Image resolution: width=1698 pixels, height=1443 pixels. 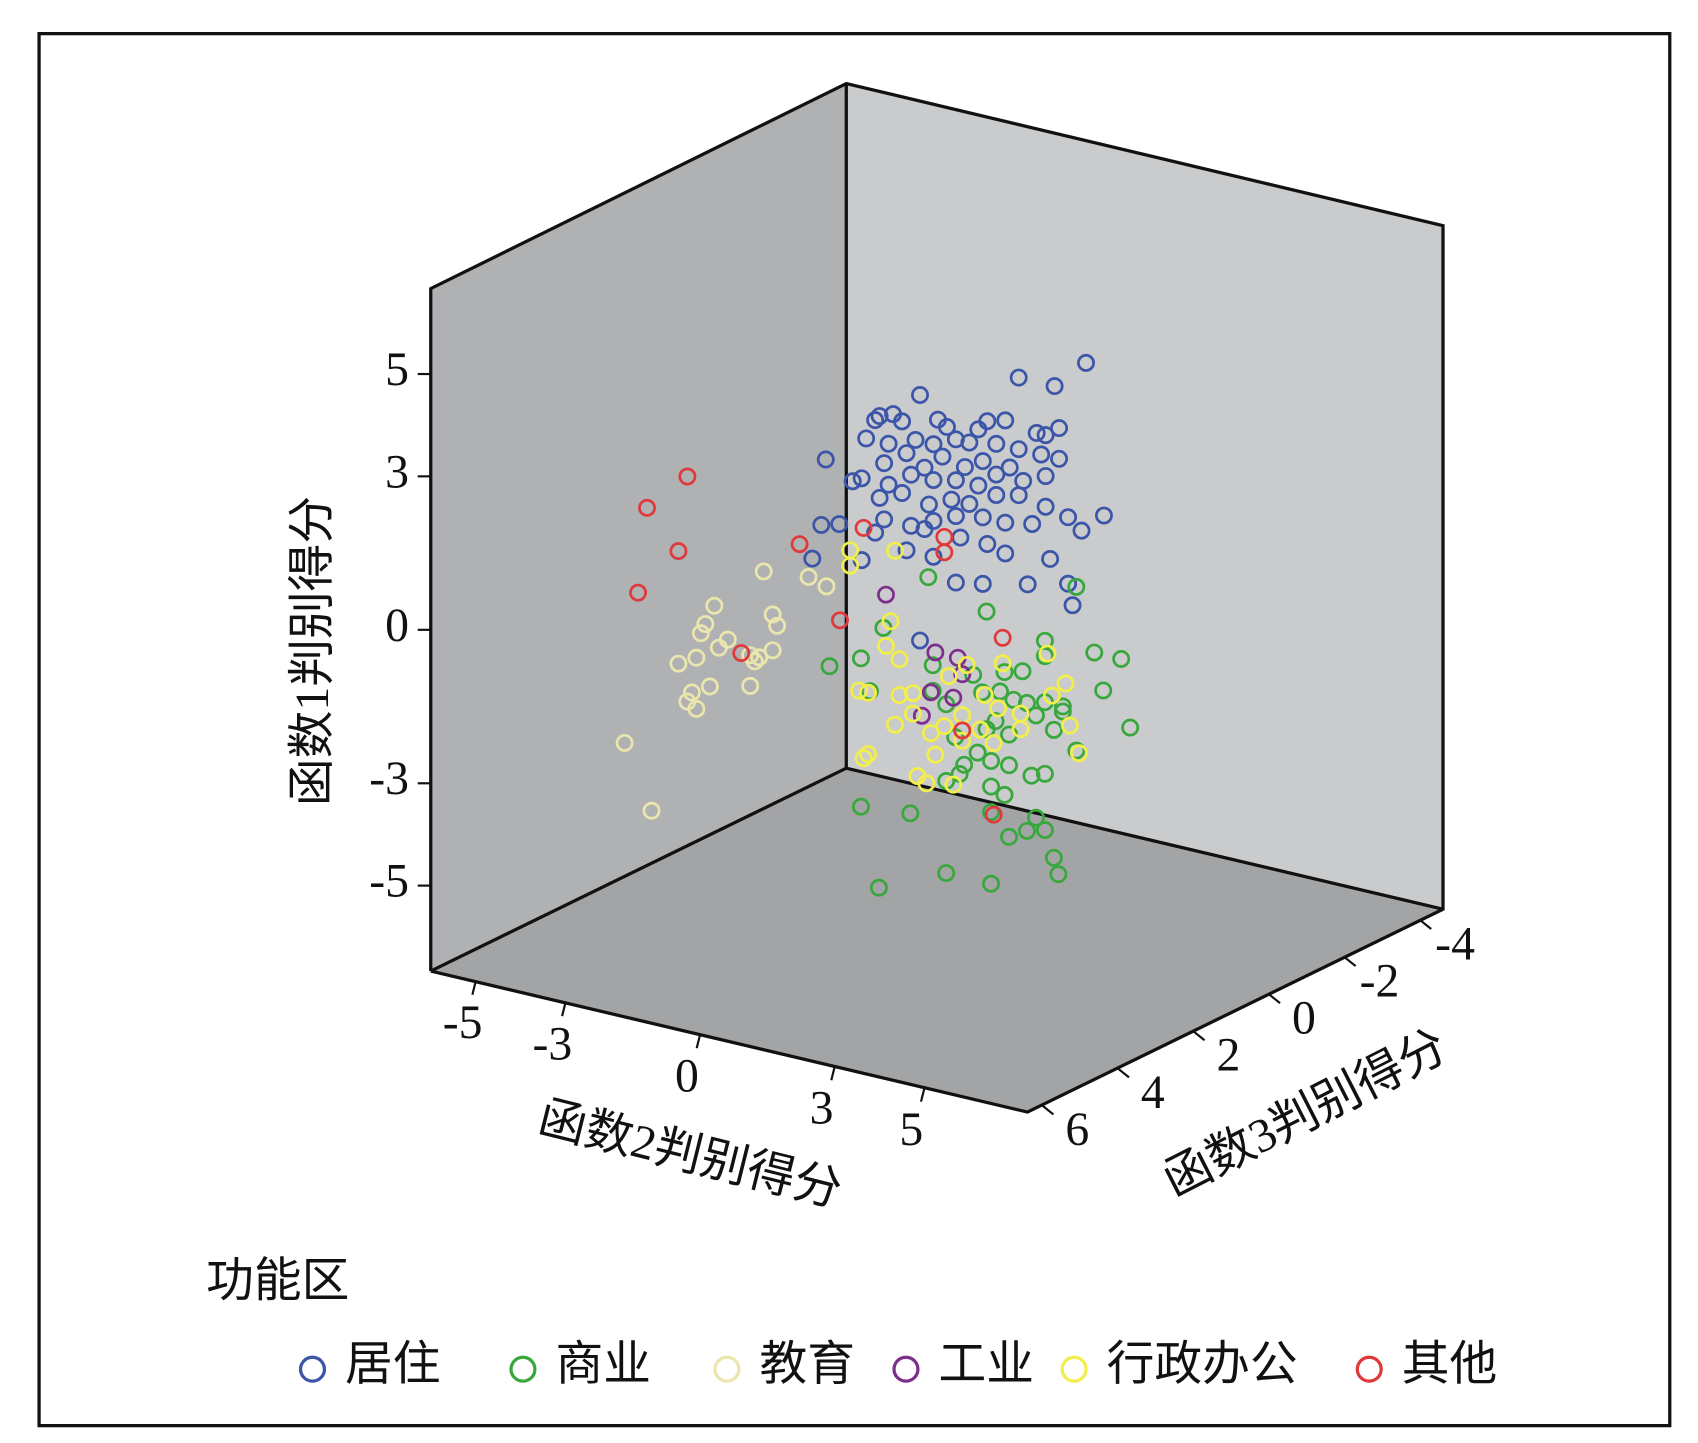 I want to click on x-tick-label: -5, so click(x=463, y=1022).